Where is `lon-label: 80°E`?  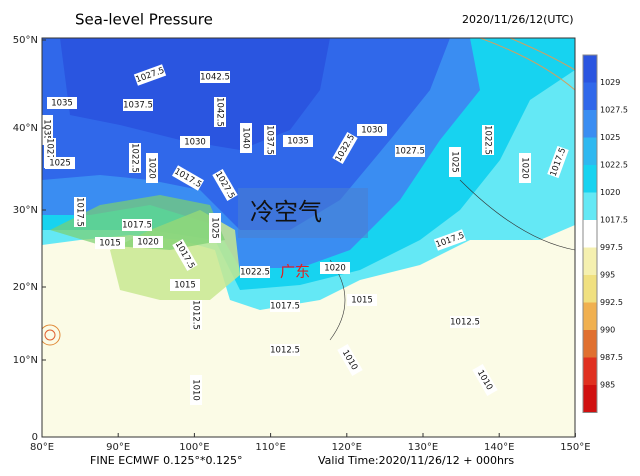 lon-label: 80°E is located at coordinates (42, 447).